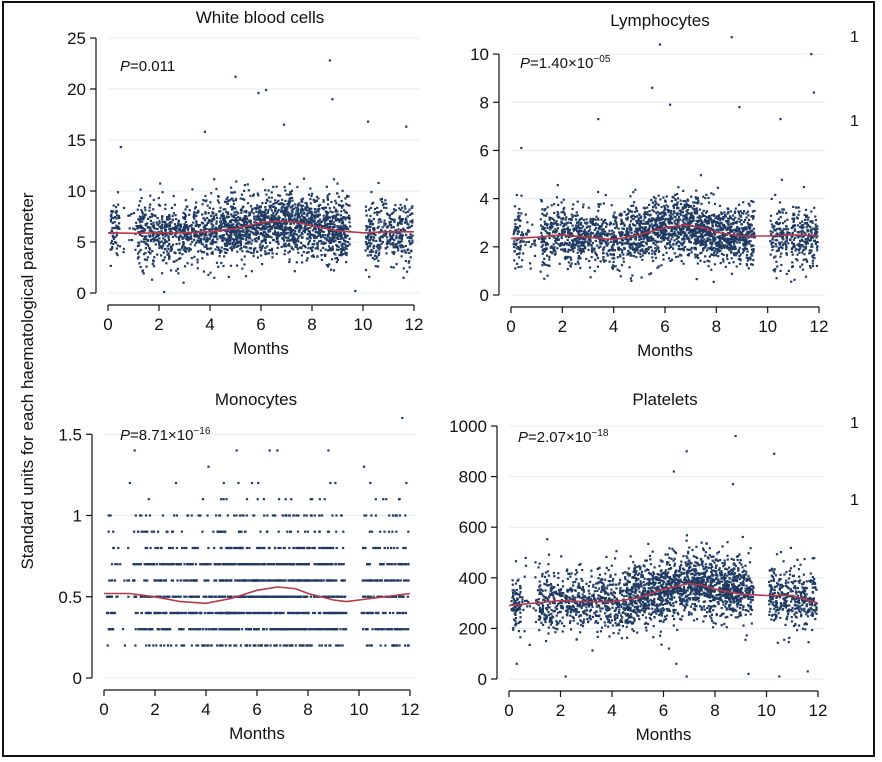 This screenshot has width=882, height=762. Describe the element at coordinates (81, 242) in the screenshot. I see `y-tick-label: 5` at that location.